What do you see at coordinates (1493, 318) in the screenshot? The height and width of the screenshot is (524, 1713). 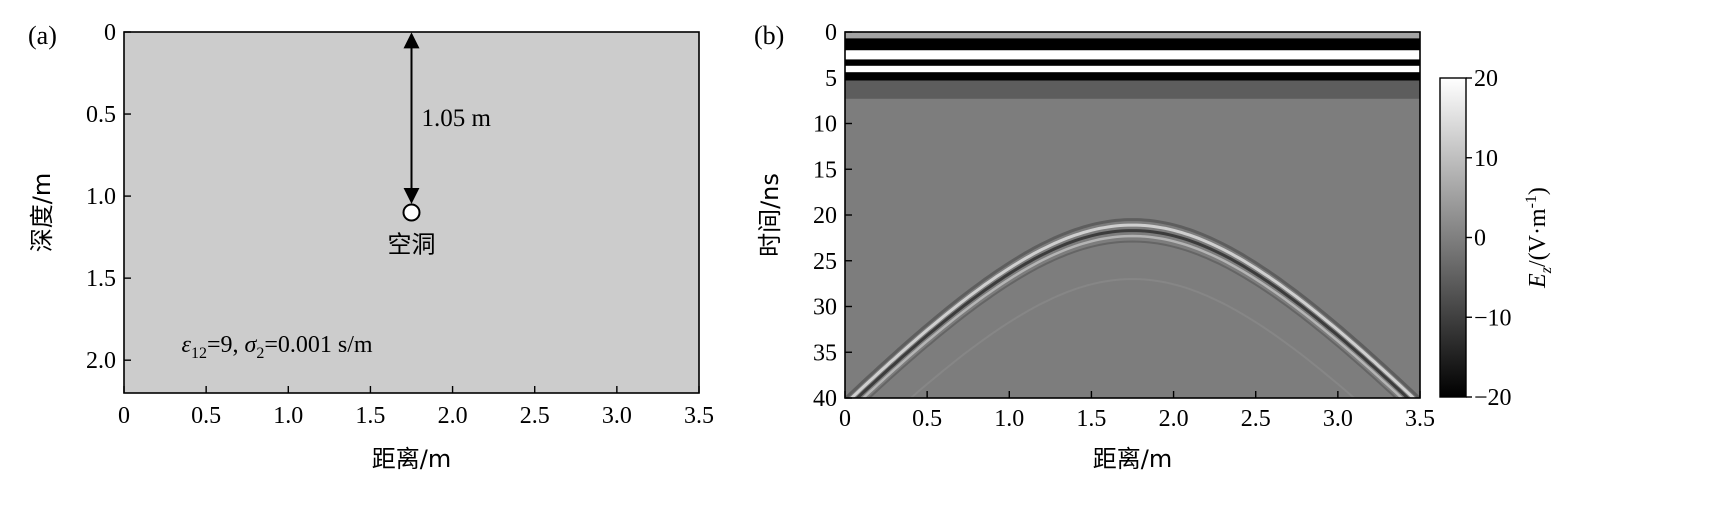 I see `colorbar-tick-label: −10` at bounding box center [1493, 318].